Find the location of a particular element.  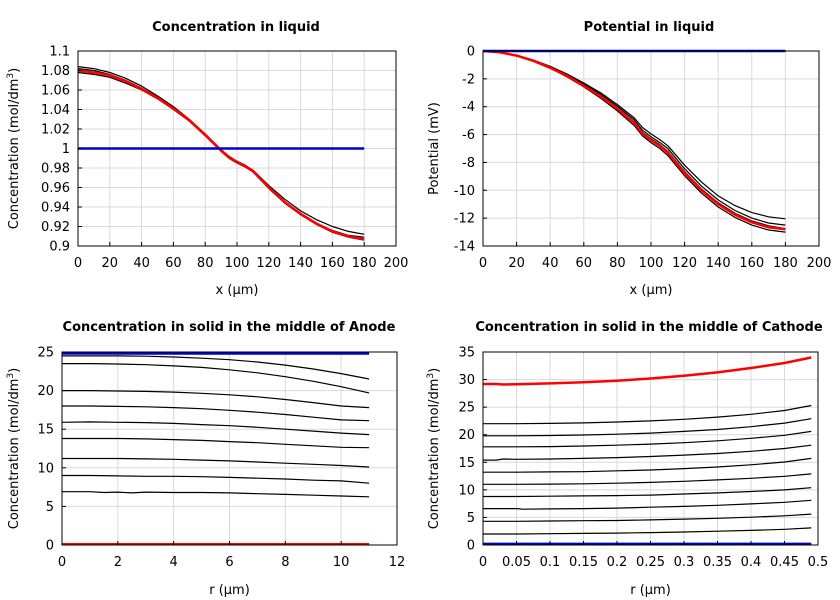

x-tick-label: 160 is located at coordinates (332, 263).